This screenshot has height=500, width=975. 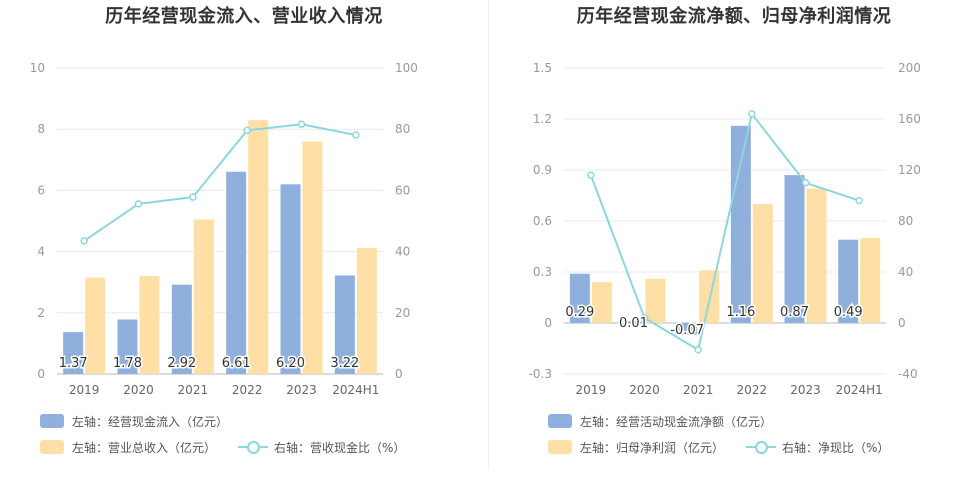 What do you see at coordinates (817, 447) in the screenshot?
I see `legend-item-net-cash-ratio: 右轴：净现比（%）` at bounding box center [817, 447].